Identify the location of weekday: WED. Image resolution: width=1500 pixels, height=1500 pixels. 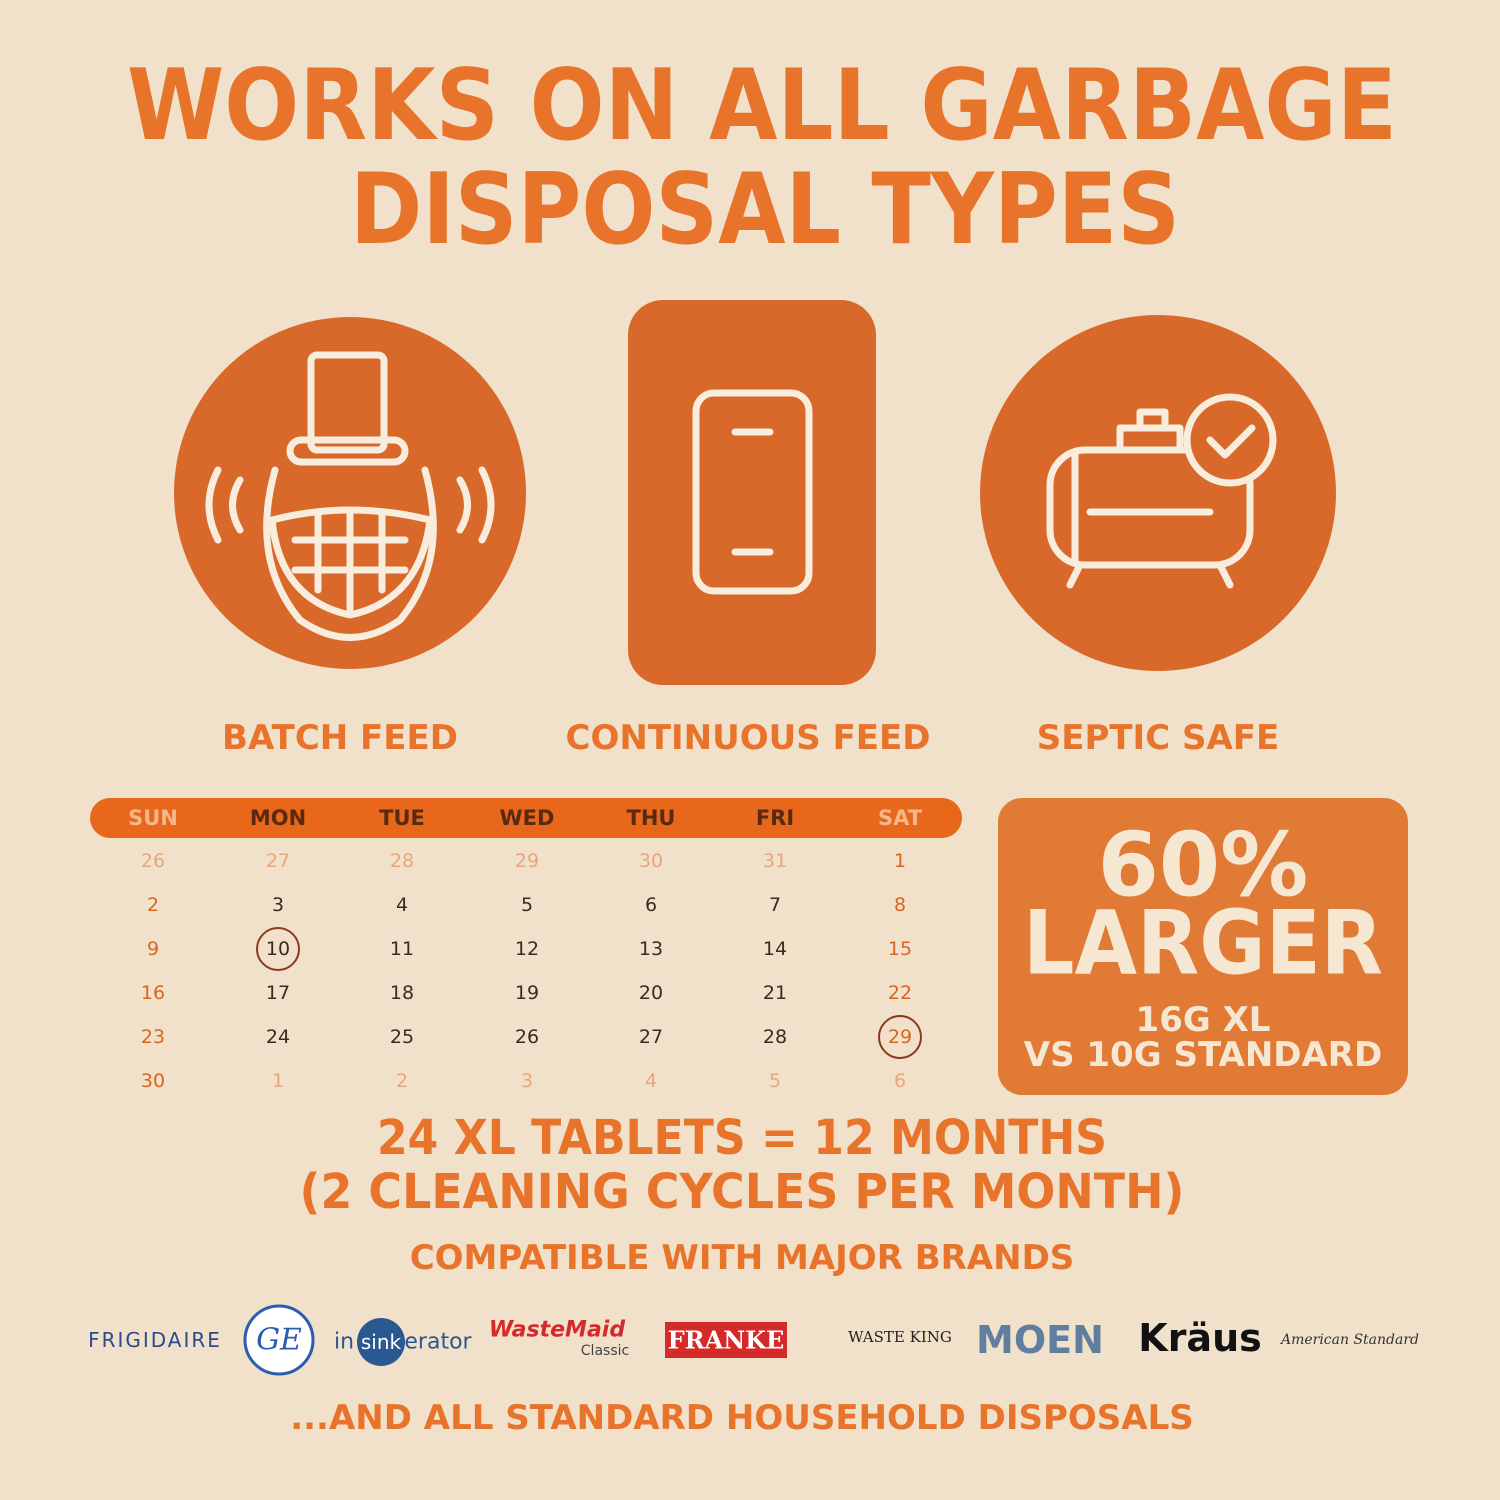
(527, 818).